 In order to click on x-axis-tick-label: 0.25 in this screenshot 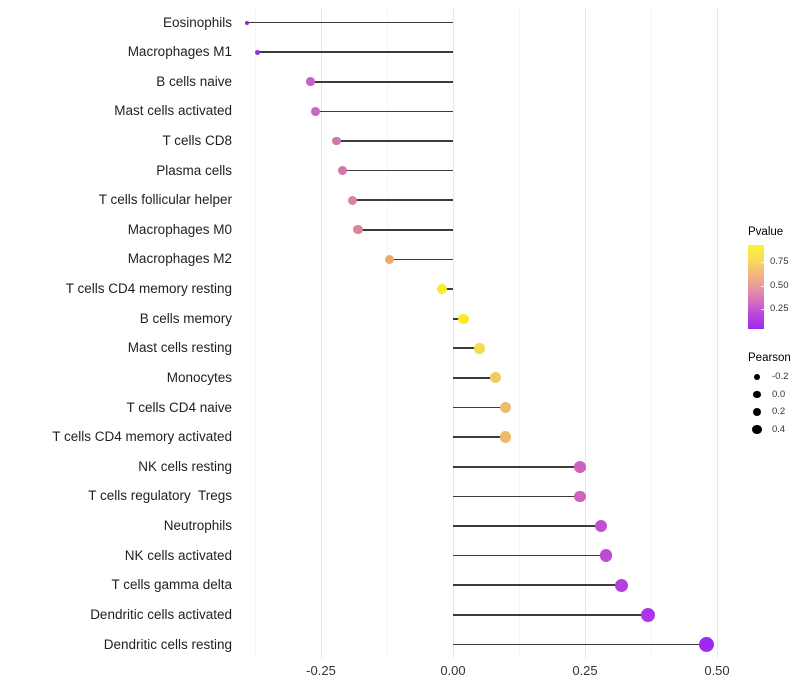, I will do `click(585, 670)`.